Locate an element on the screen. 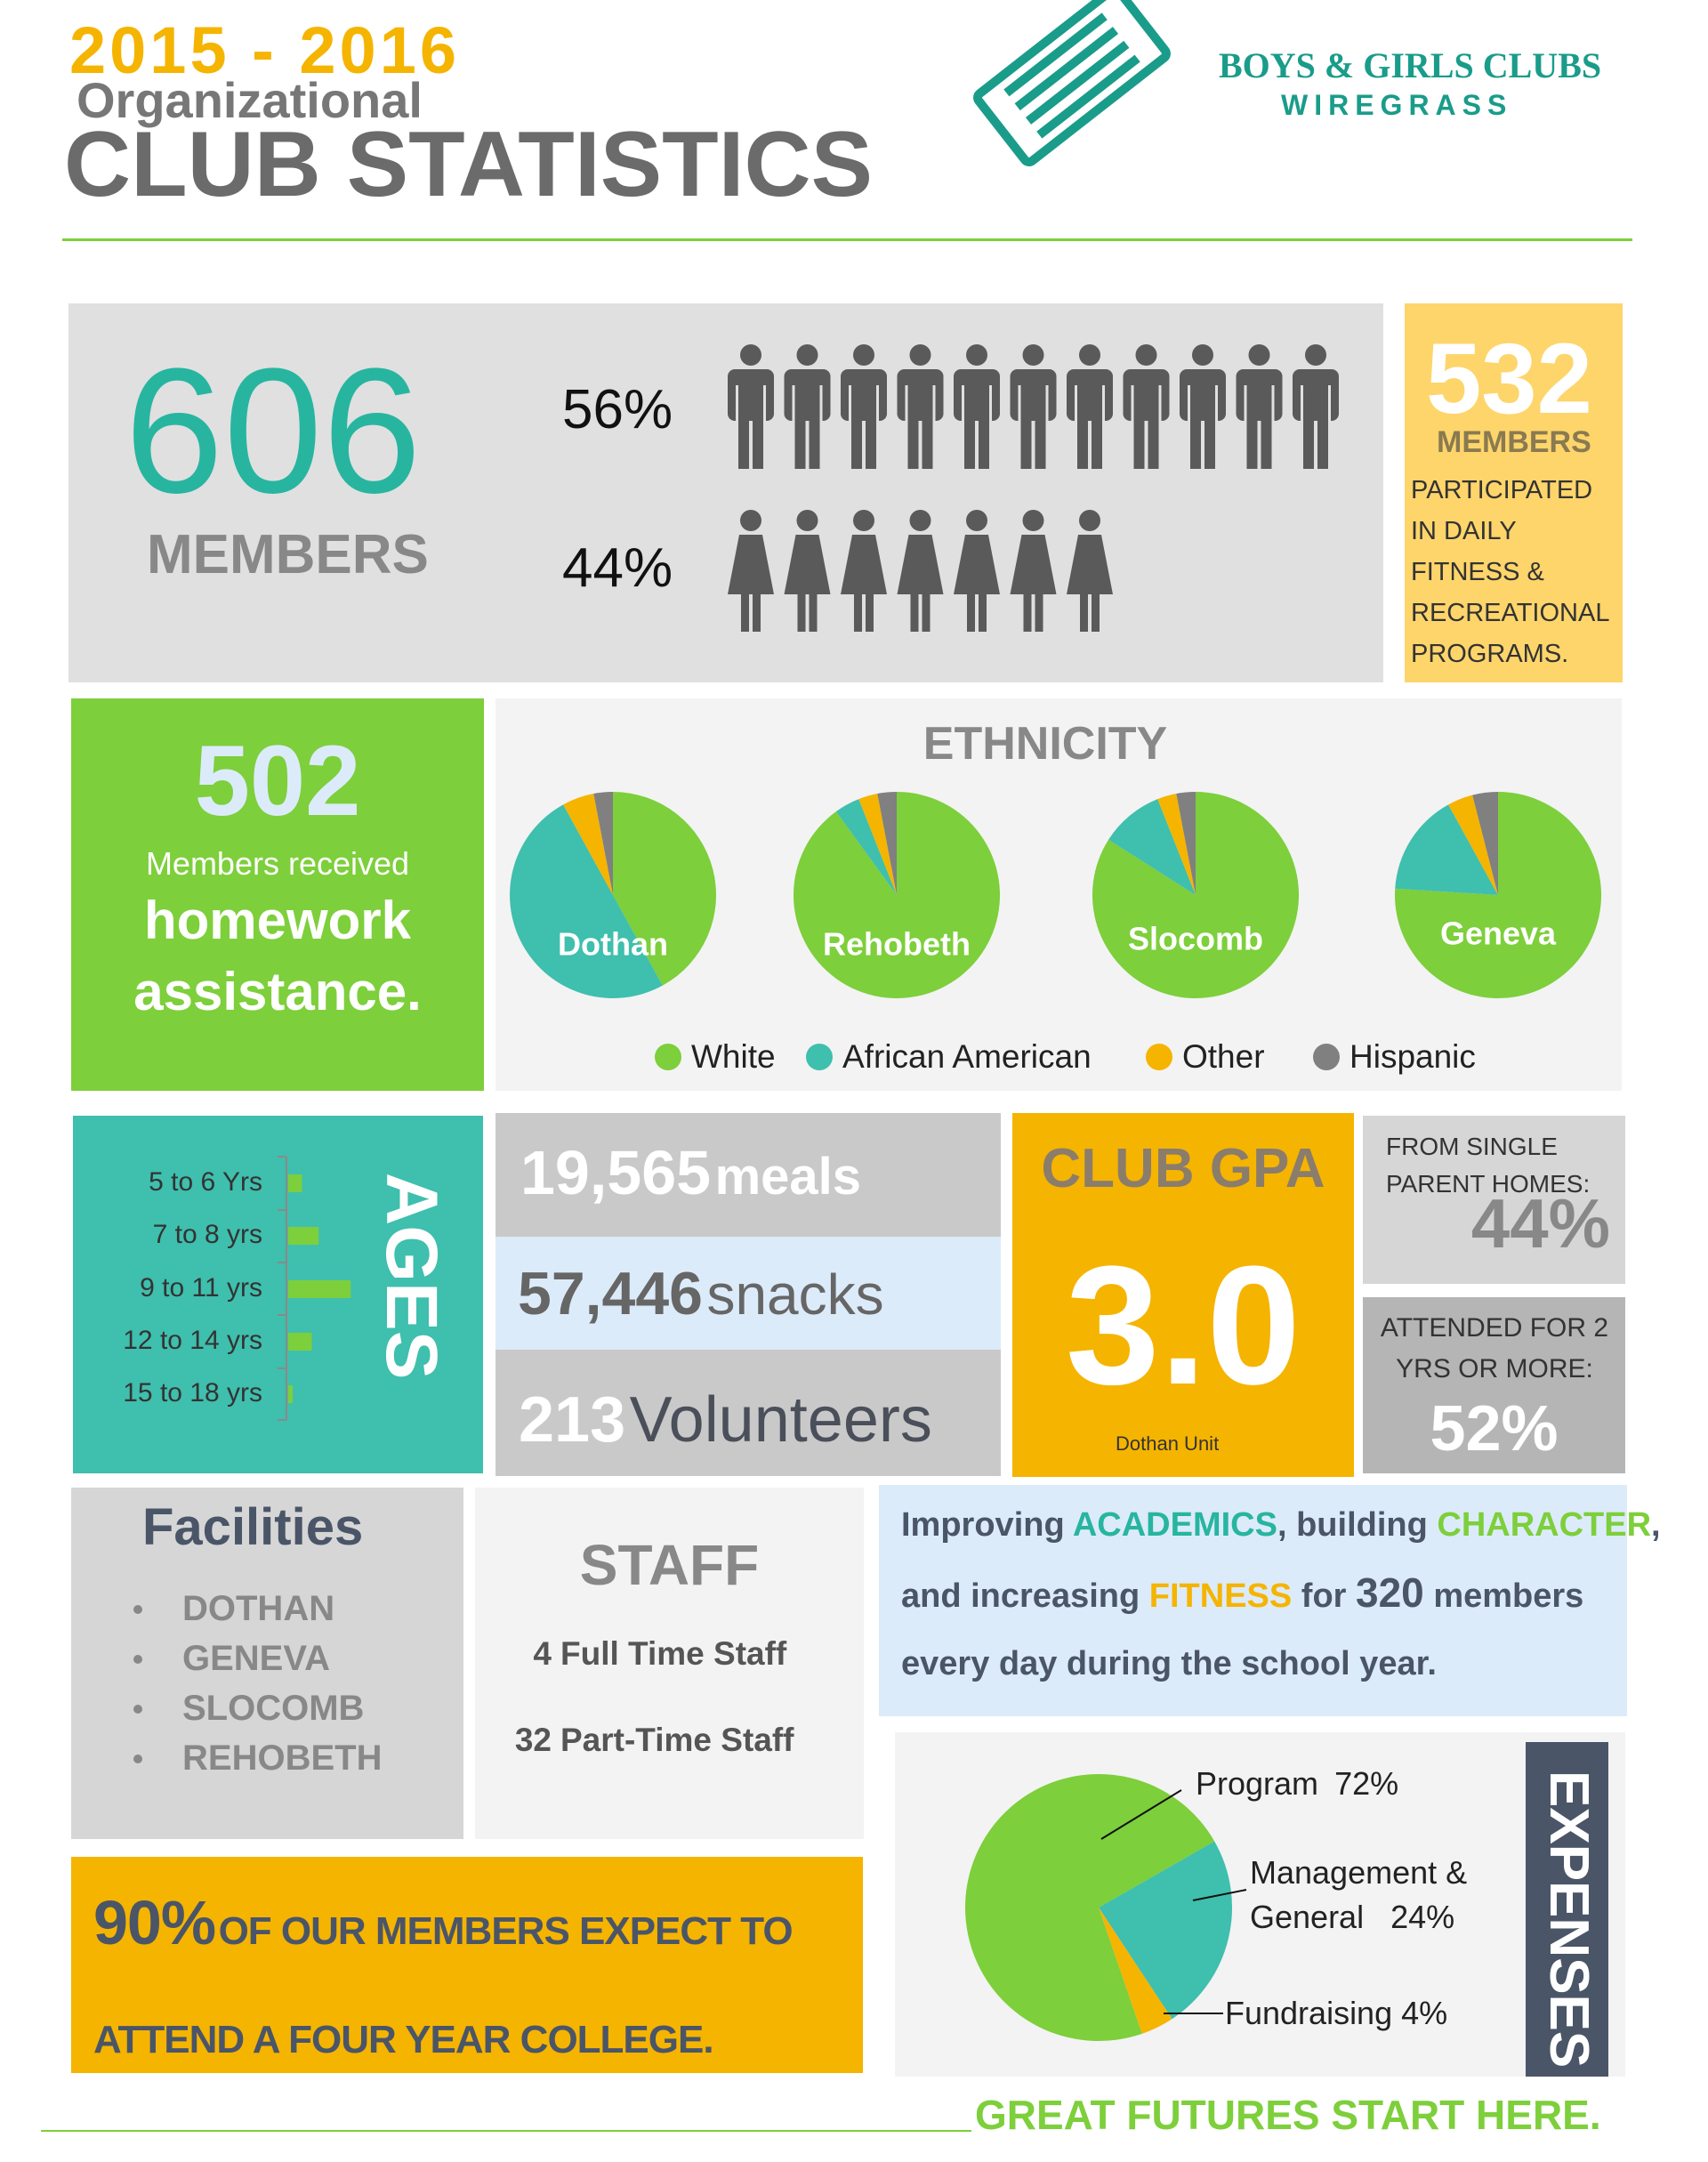 Image resolution: width=1708 pixels, height=2162 pixels. female-pct: 44% is located at coordinates (617, 568).